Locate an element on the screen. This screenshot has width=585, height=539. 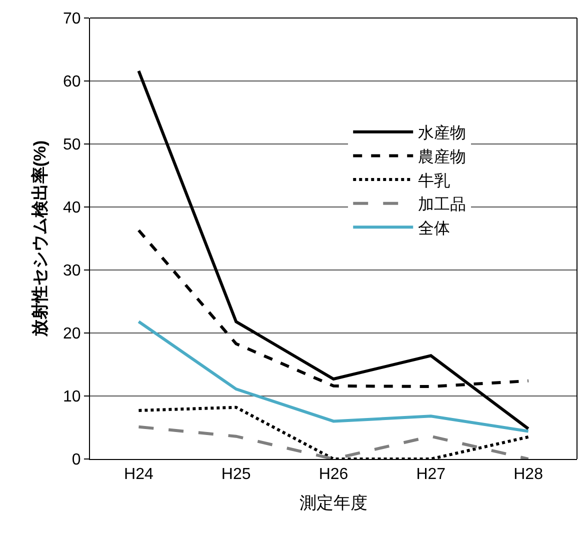
y-axis-title: 放射性セシウム検出率(%) is located at coordinates (40, 239).